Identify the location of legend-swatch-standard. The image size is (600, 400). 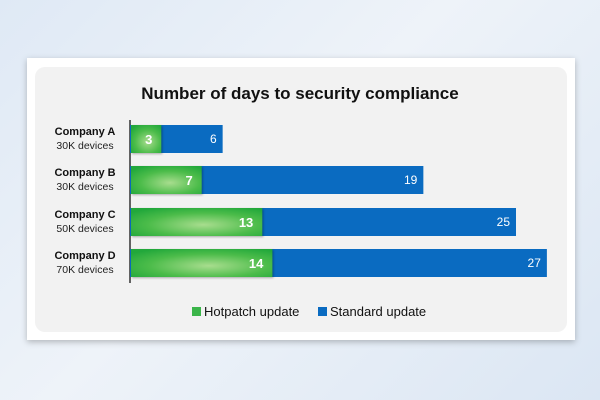
(322, 311).